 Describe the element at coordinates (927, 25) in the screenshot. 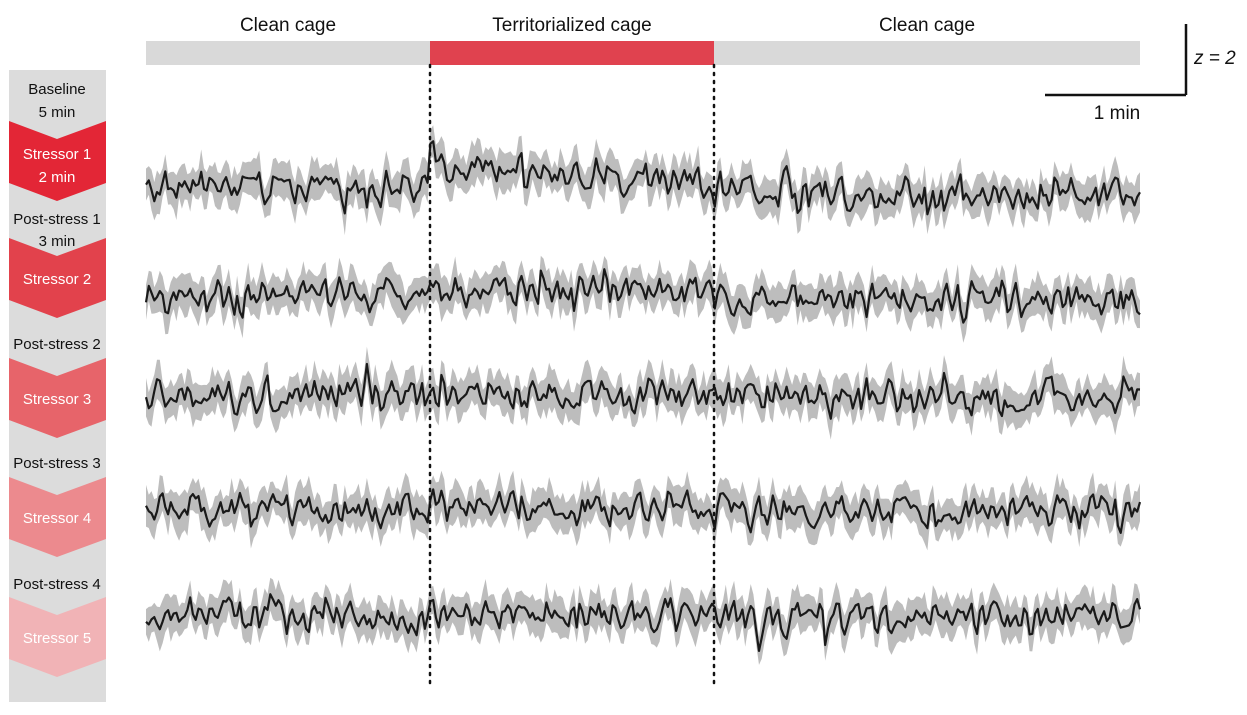

I see `phase-label-clean-2: Clean cage` at that location.